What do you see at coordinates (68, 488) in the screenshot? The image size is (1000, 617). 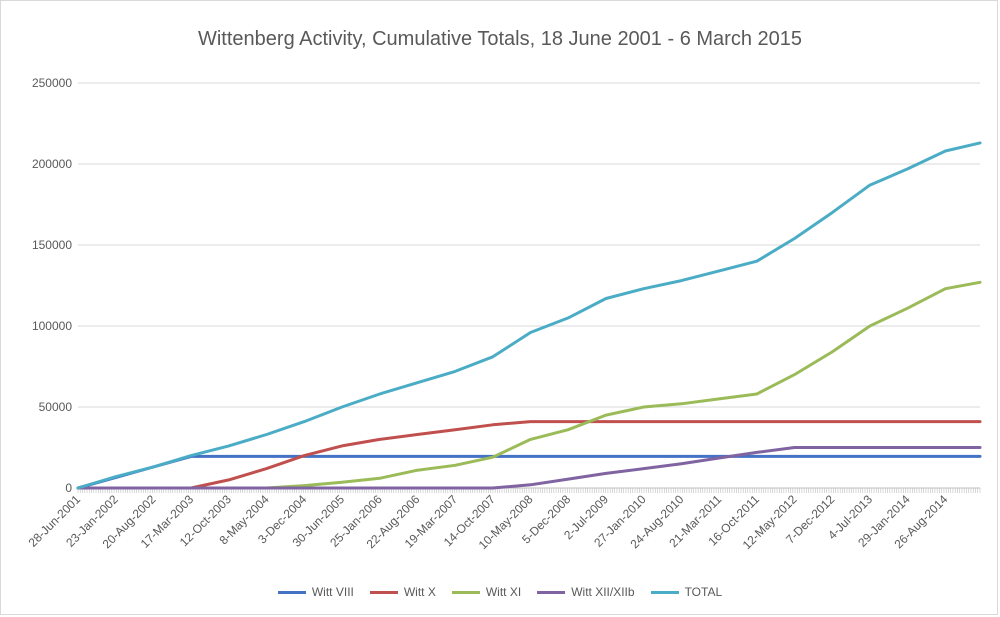 I see `y-tick-label: 0` at bounding box center [68, 488].